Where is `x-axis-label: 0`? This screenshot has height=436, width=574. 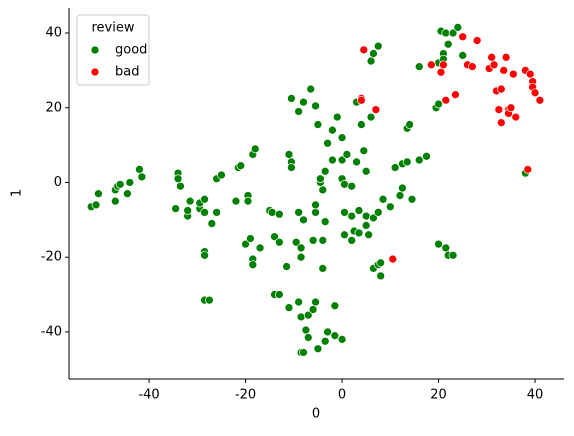
x-axis-label: 0 is located at coordinates (316, 414).